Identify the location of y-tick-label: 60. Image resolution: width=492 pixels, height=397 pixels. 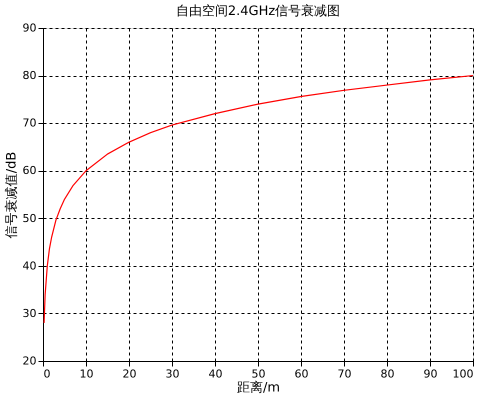
(29, 171).